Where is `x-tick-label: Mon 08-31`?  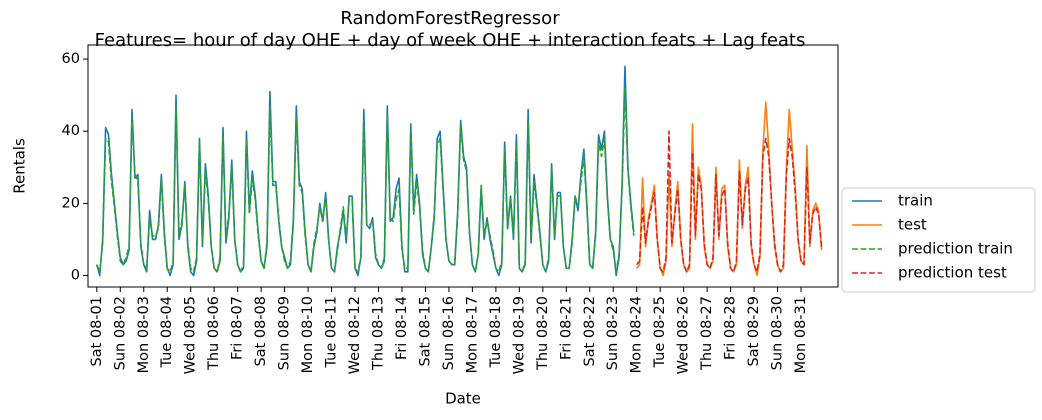 x-tick-label: Mon 08-31 is located at coordinates (801, 334).